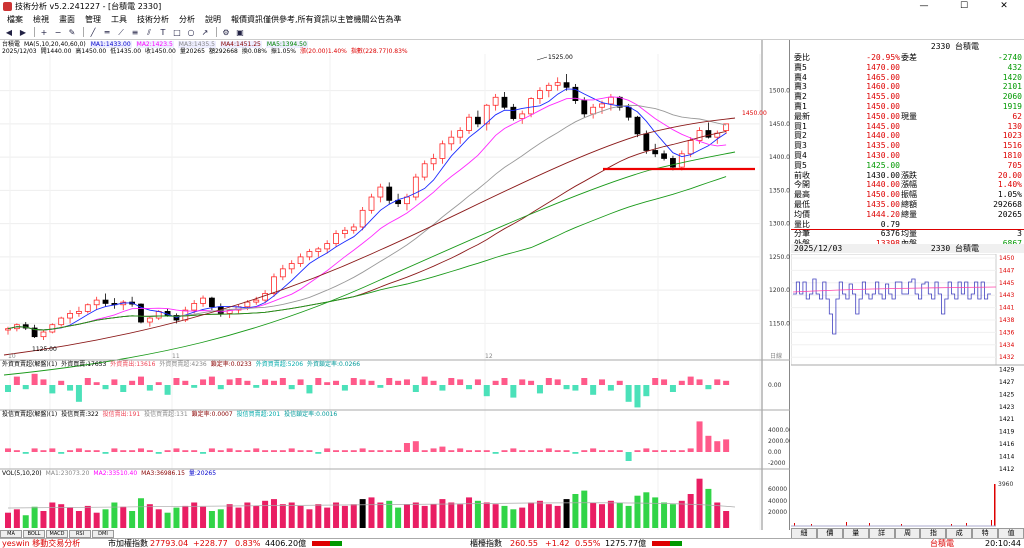 The height and width of the screenshot is (548, 1024). I want to click on status-otc-change: +1.42, so click(557, 543).